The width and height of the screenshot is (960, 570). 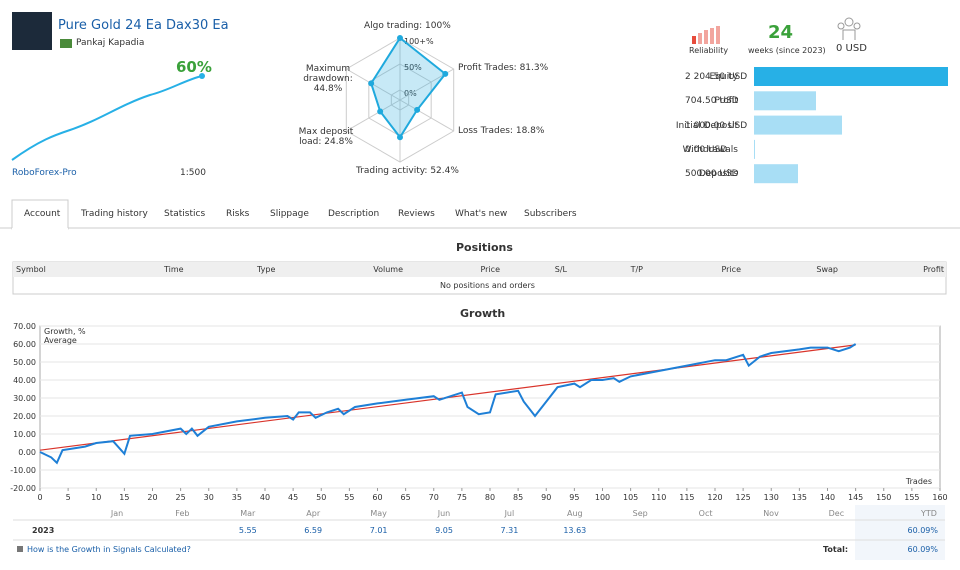 What do you see at coordinates (266, 269) in the screenshot?
I see `column-header: Type` at bounding box center [266, 269].